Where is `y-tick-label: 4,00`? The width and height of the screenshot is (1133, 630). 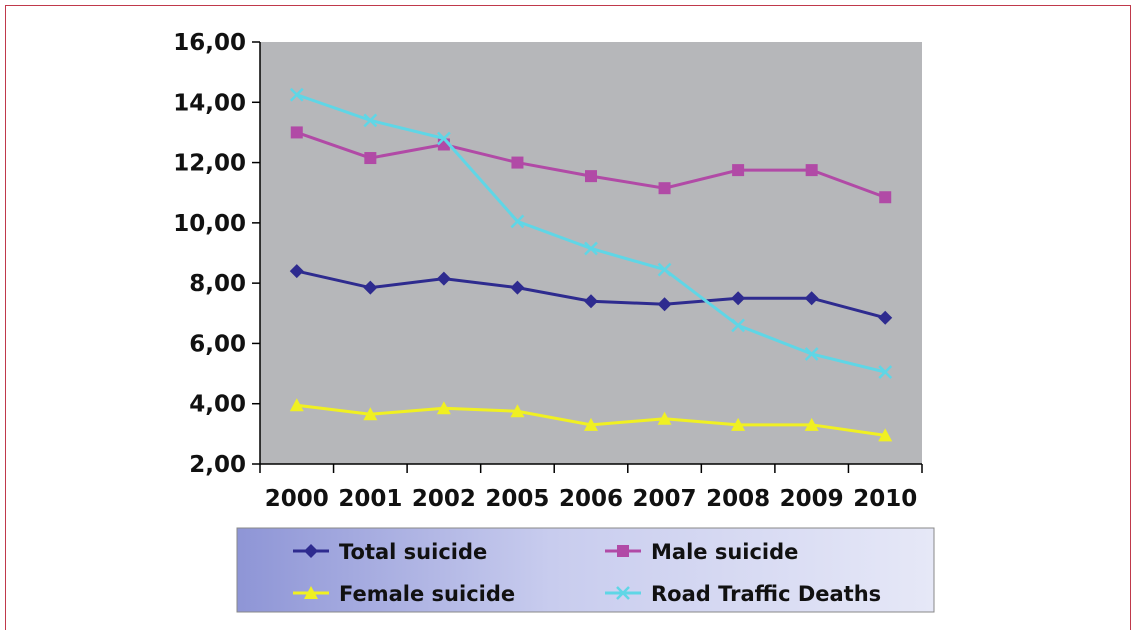 y-tick-label: 4,00 is located at coordinates (217, 405).